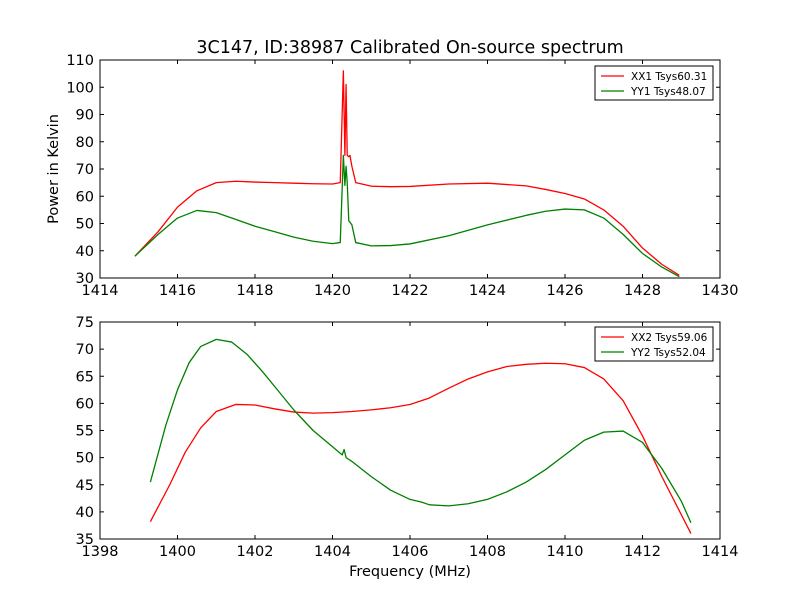 The width and height of the screenshot is (800, 600). What do you see at coordinates (80, 88) in the screenshot?
I see `y-tick-label: 100` at bounding box center [80, 88].